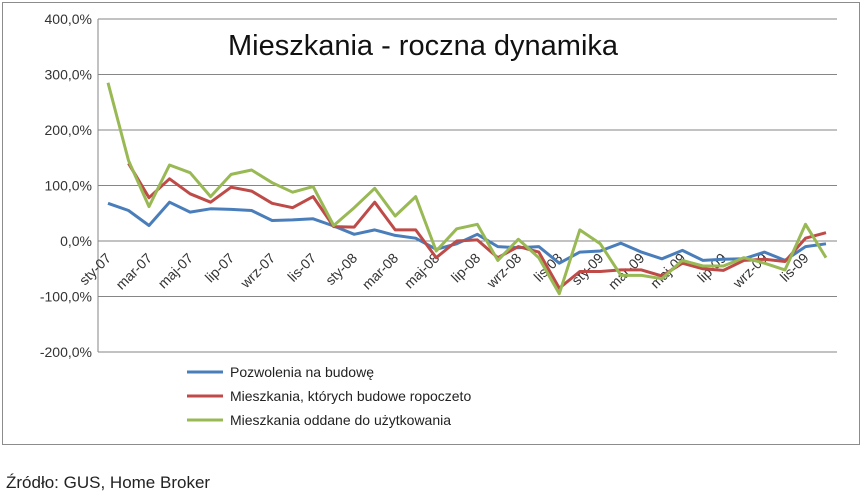  Describe the element at coordinates (380, 271) in the screenshot. I see `x-tick-label: mar-08` at that location.